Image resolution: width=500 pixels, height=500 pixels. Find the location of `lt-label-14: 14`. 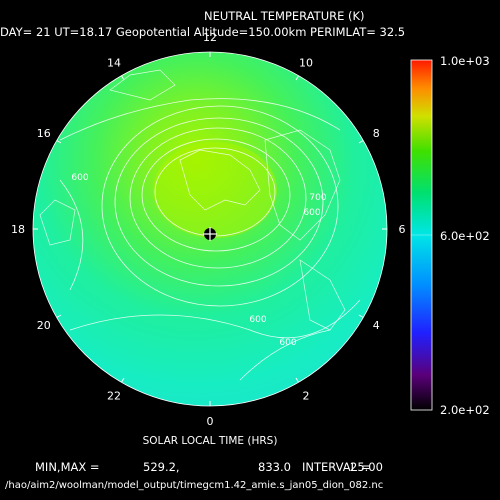

lt-label-14: 14 is located at coordinates (114, 63).